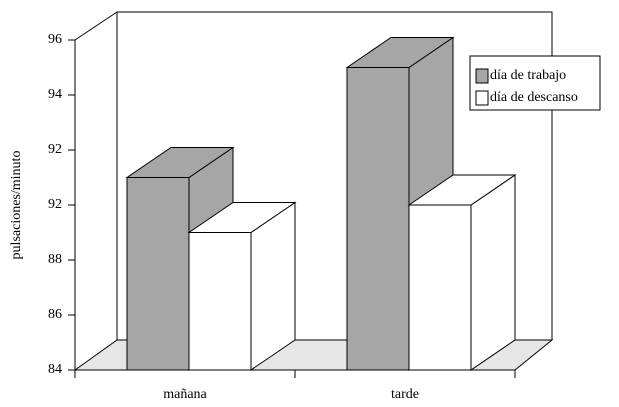  Describe the element at coordinates (55, 369) in the screenshot. I see `y-tick-label: 84` at that location.